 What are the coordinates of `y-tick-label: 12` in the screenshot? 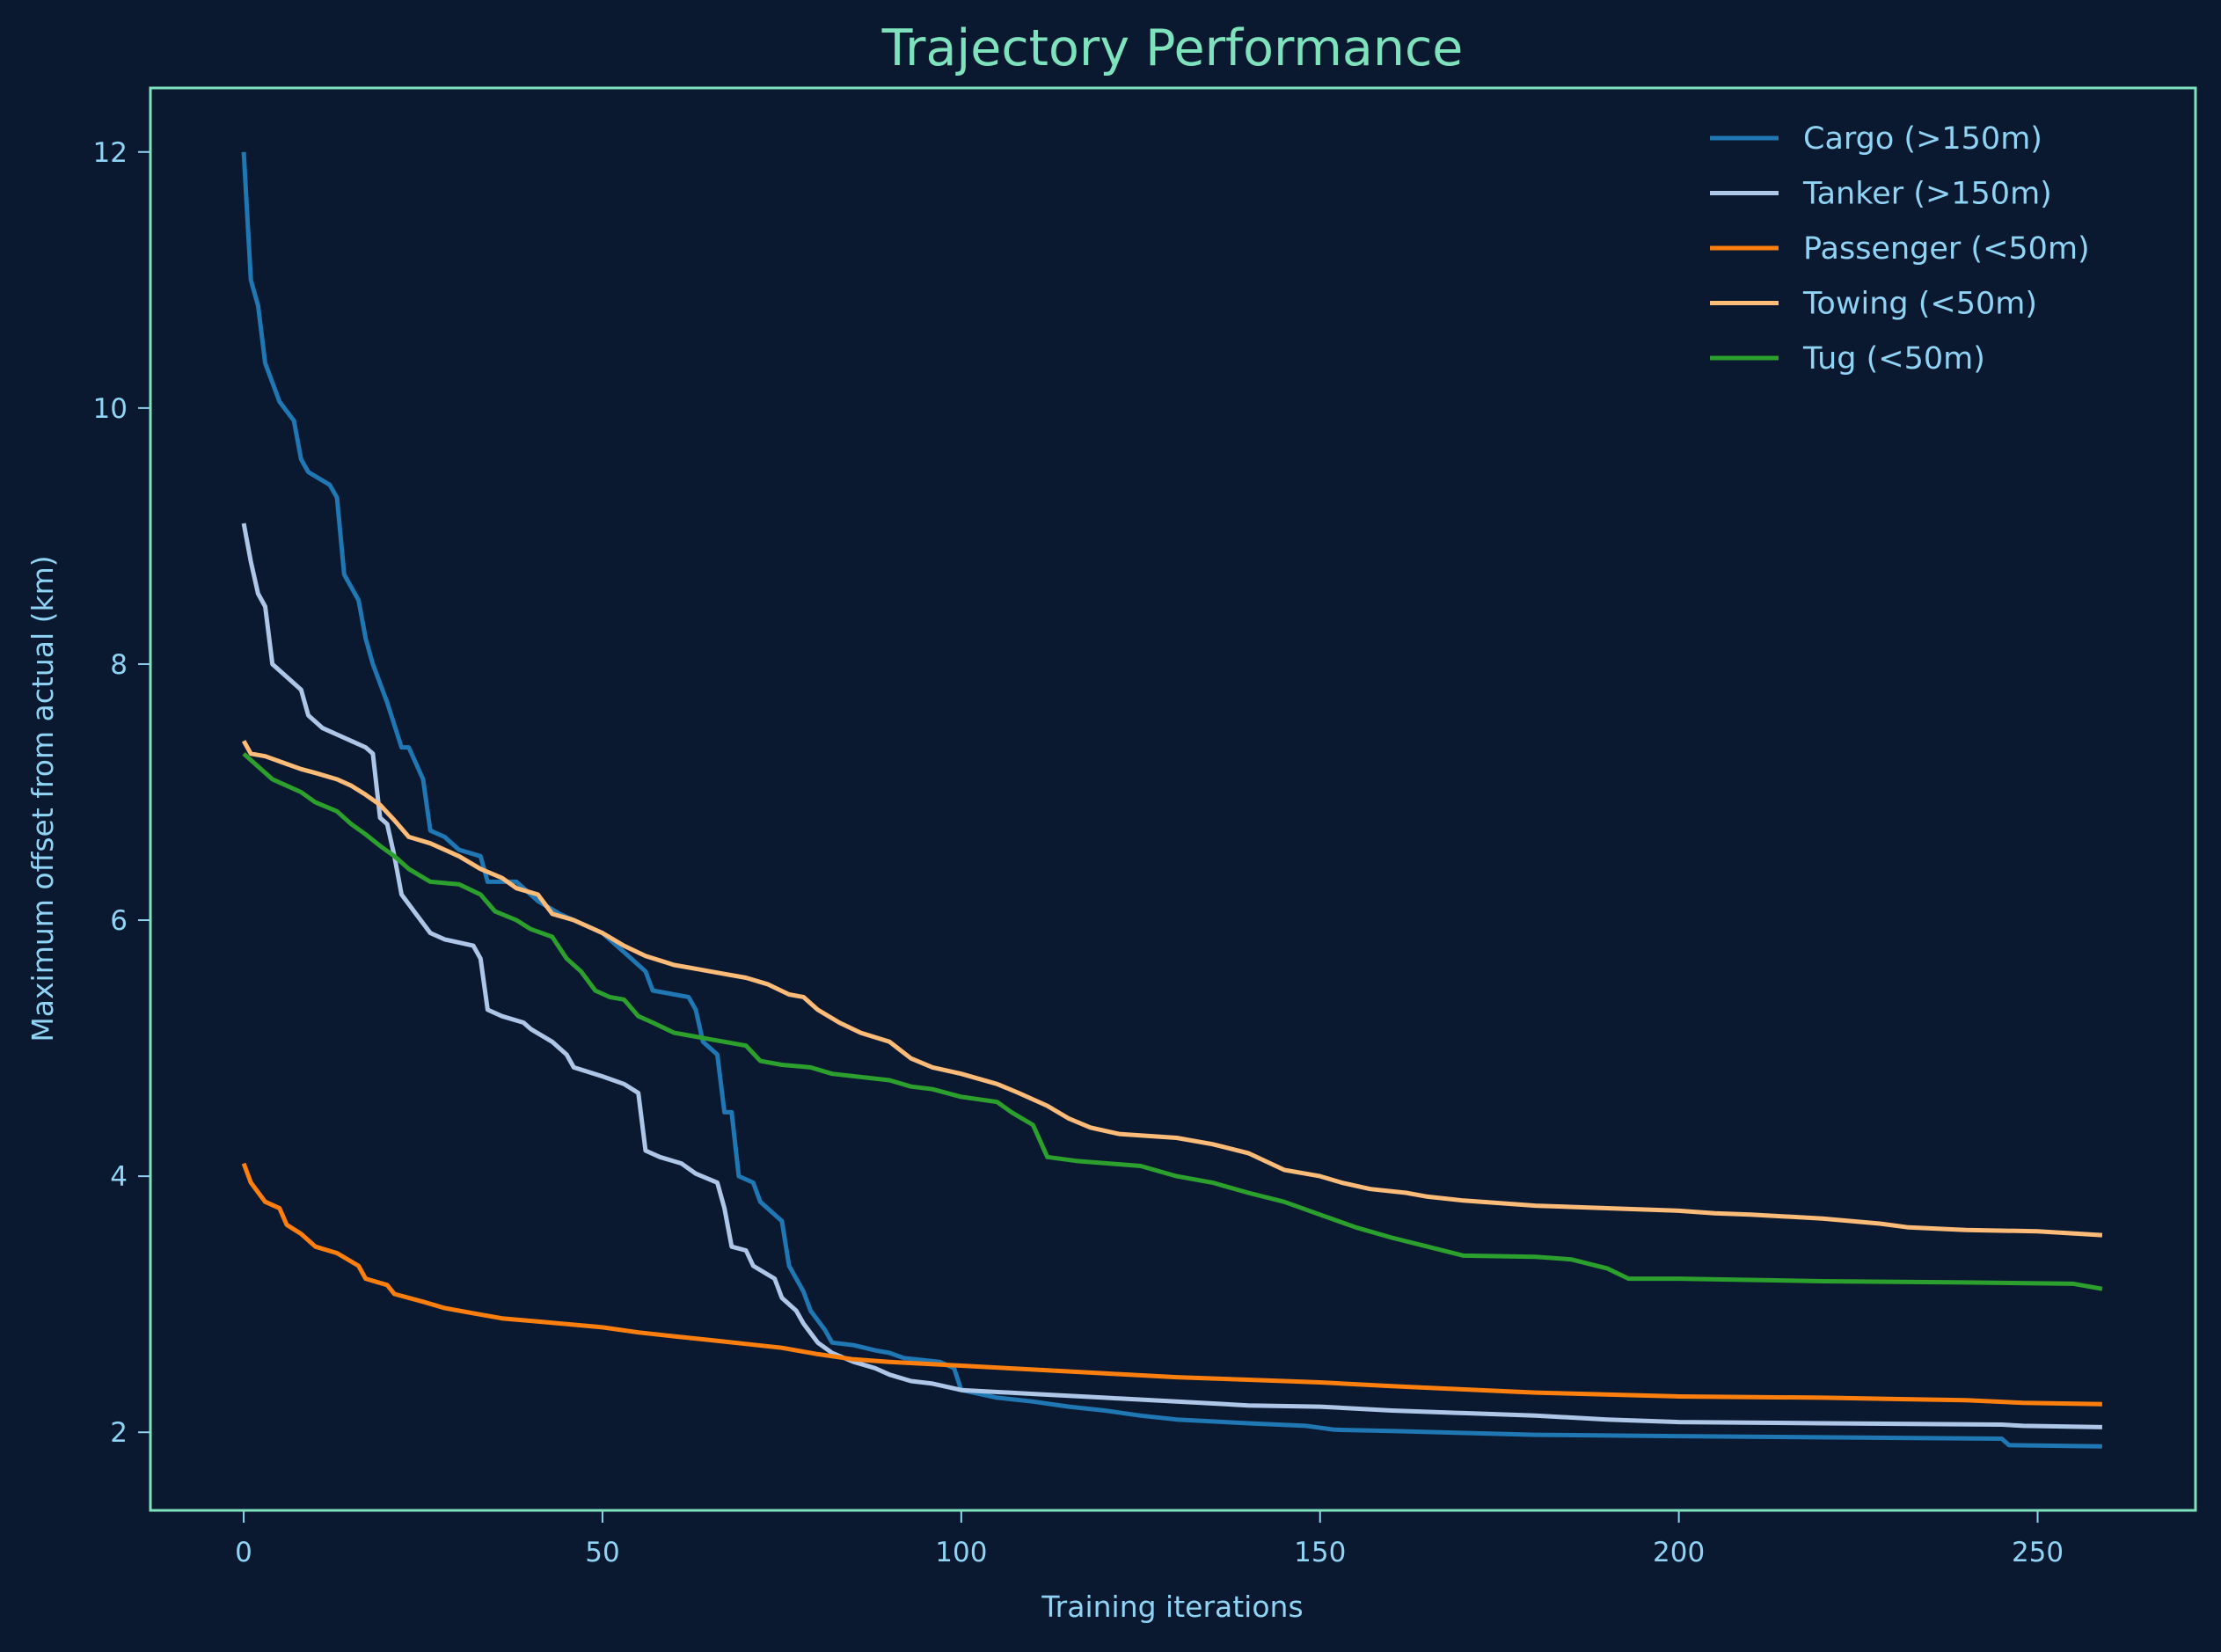 It's located at (110, 153).